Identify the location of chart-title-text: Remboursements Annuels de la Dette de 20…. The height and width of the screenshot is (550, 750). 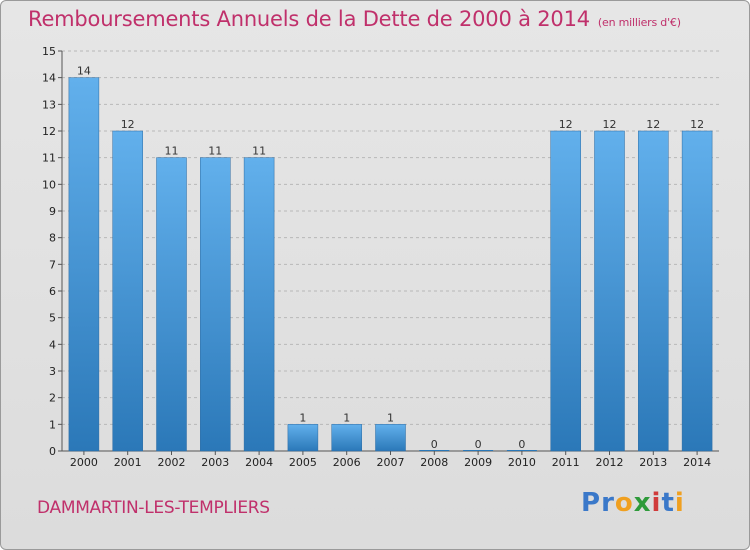
(309, 19).